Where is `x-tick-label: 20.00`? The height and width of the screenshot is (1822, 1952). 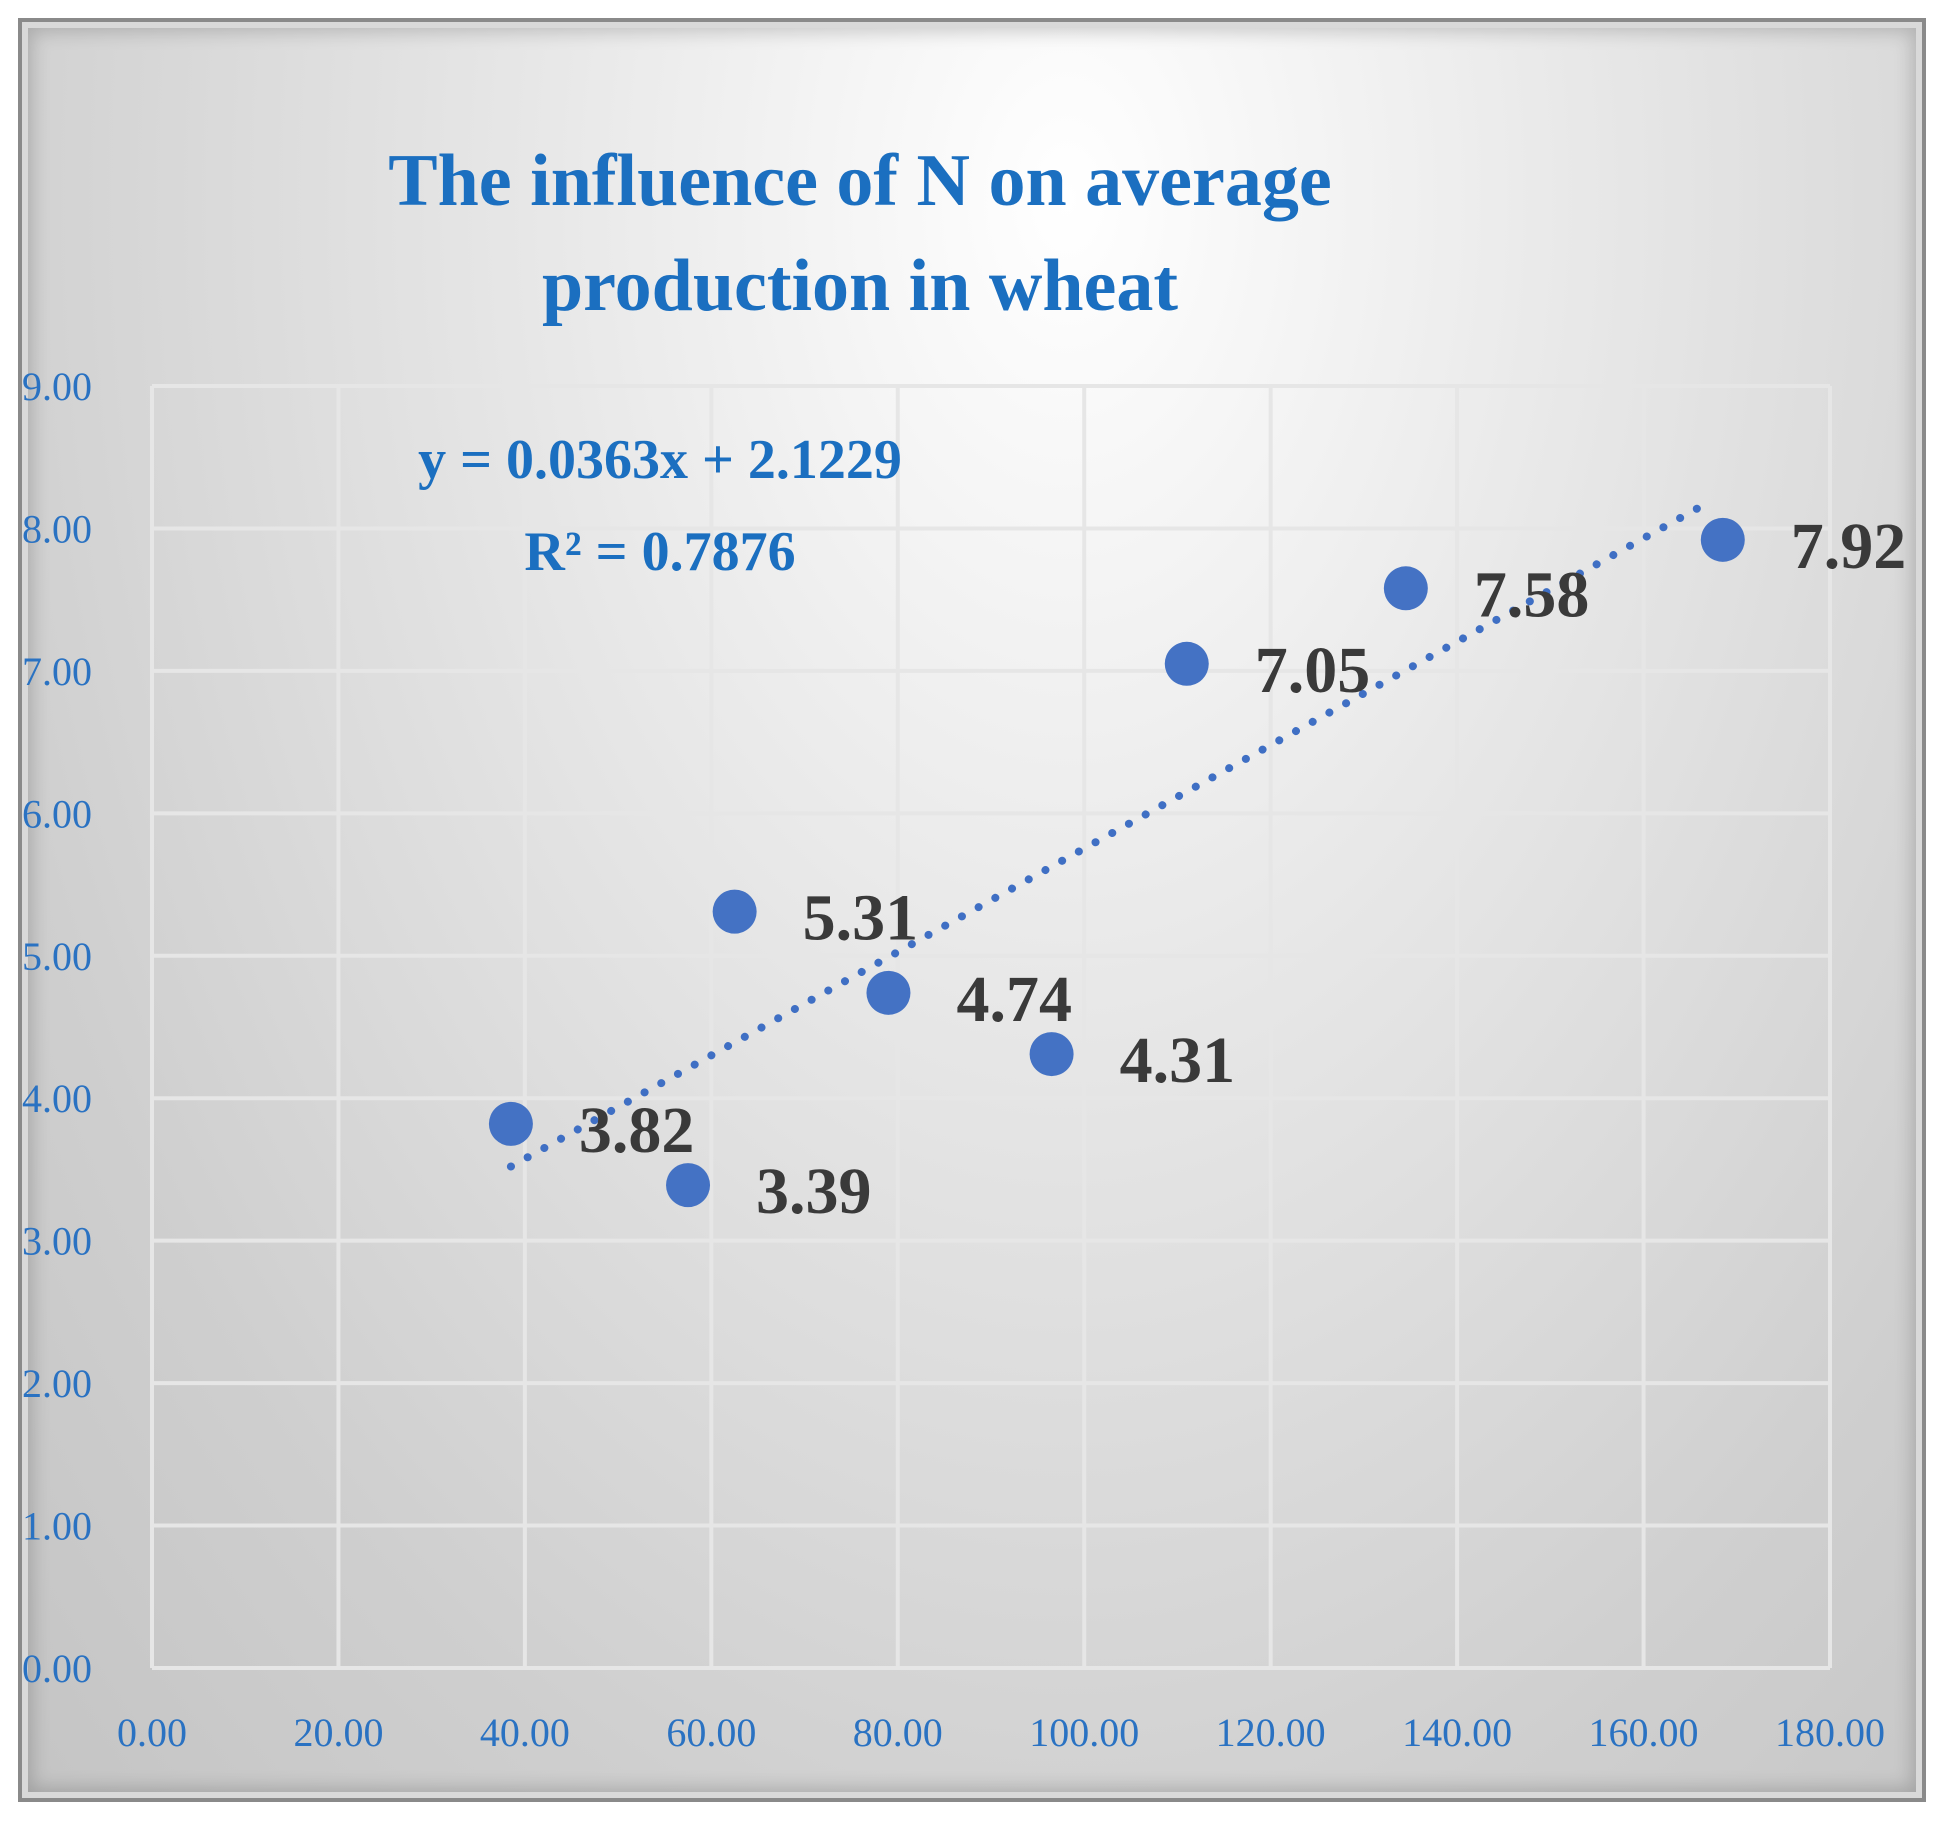 x-tick-label: 20.00 is located at coordinates (338, 1732).